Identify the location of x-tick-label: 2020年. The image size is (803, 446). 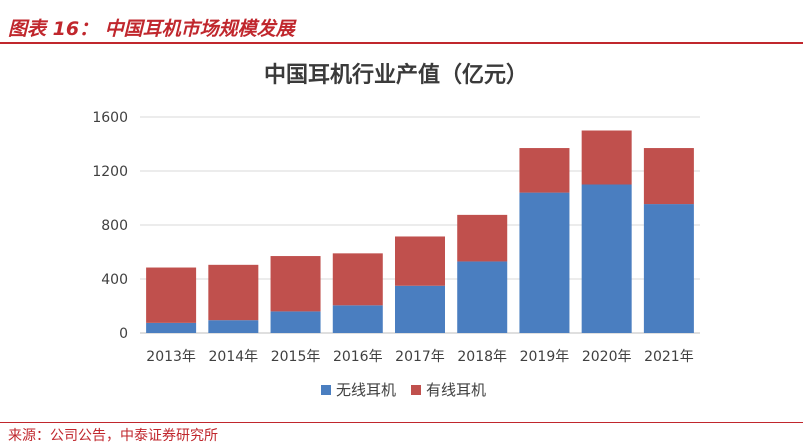
(607, 357).